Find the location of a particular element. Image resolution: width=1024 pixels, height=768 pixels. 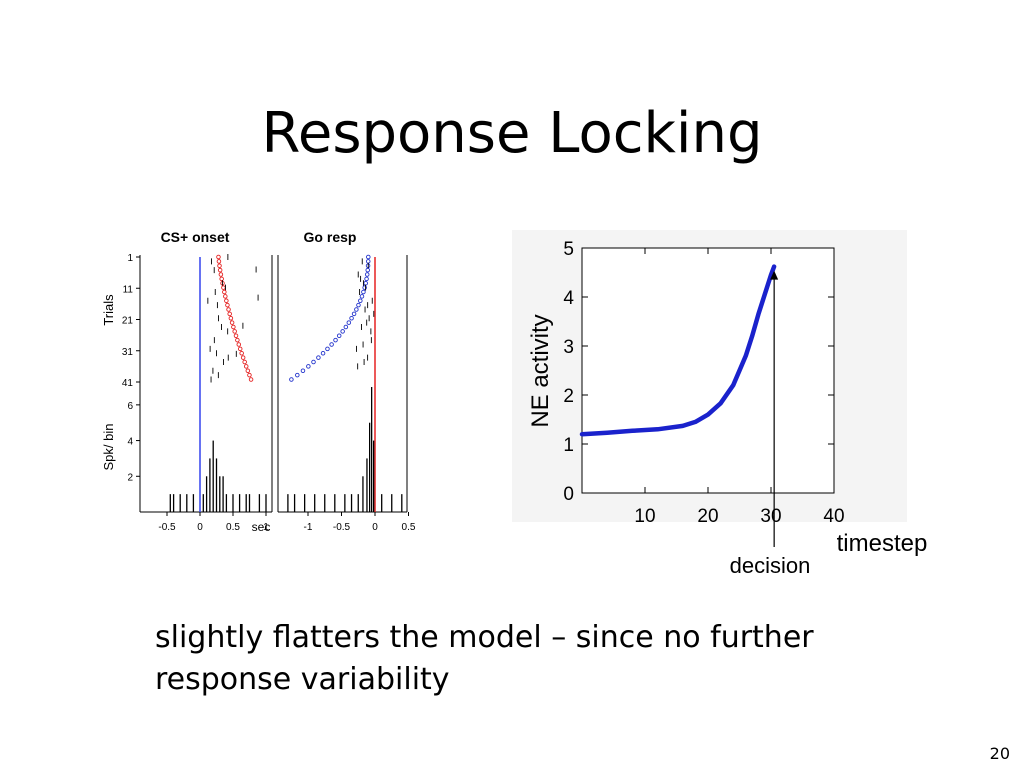

right-x-tick-label: -0.5 is located at coordinates (342, 527).